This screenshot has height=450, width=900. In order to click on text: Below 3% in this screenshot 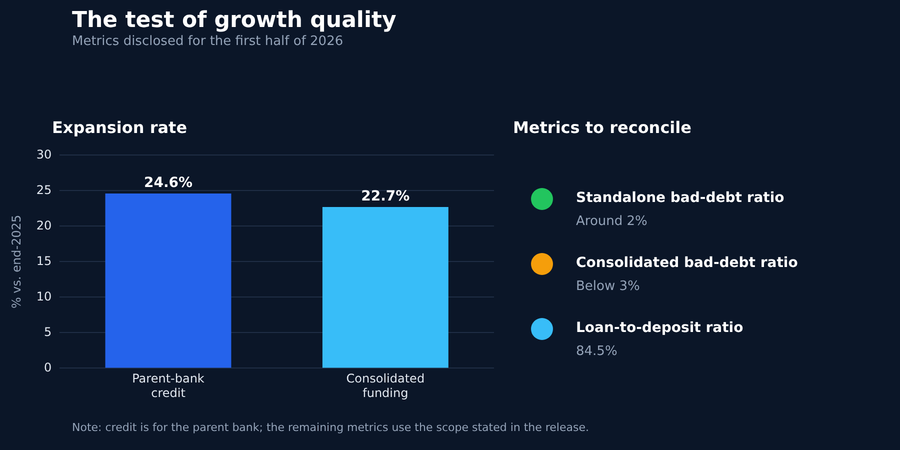, I will do `click(608, 286)`.